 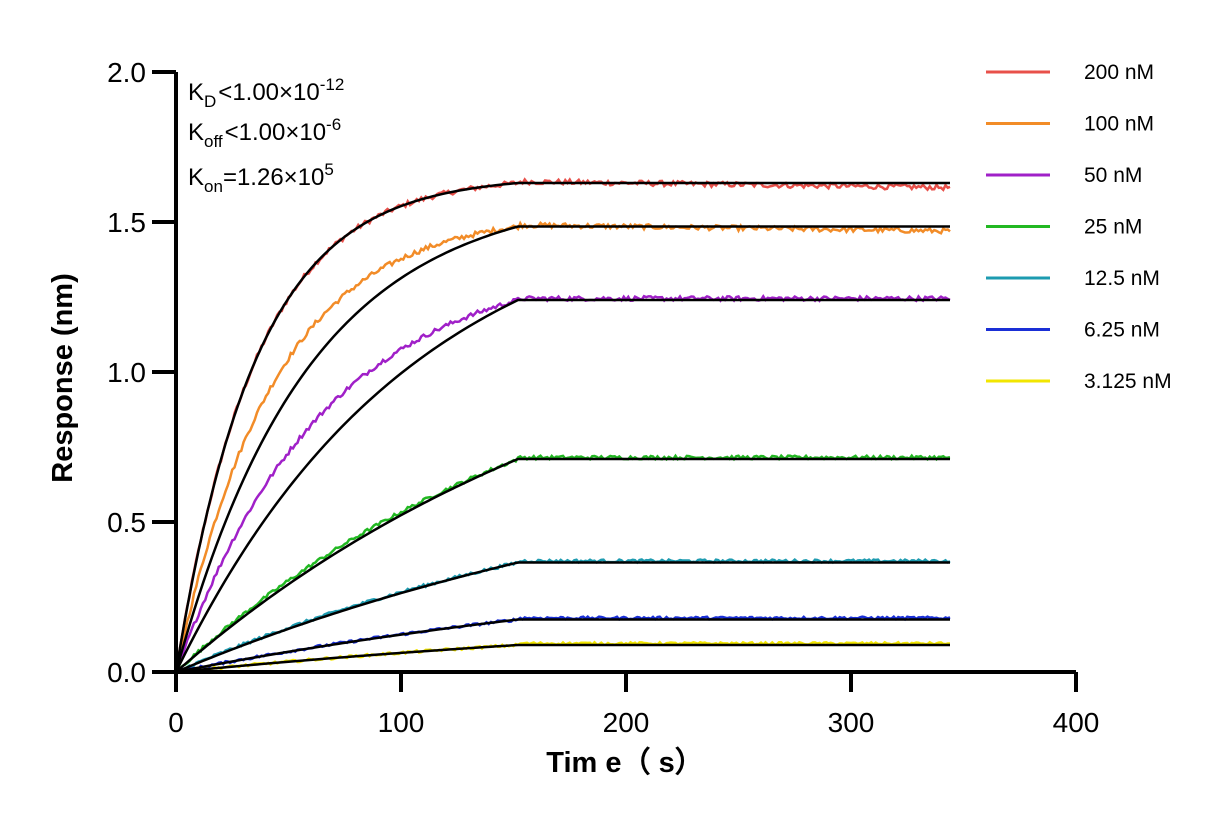 I want to click on x-tick-label: 100, so click(x=401, y=722).